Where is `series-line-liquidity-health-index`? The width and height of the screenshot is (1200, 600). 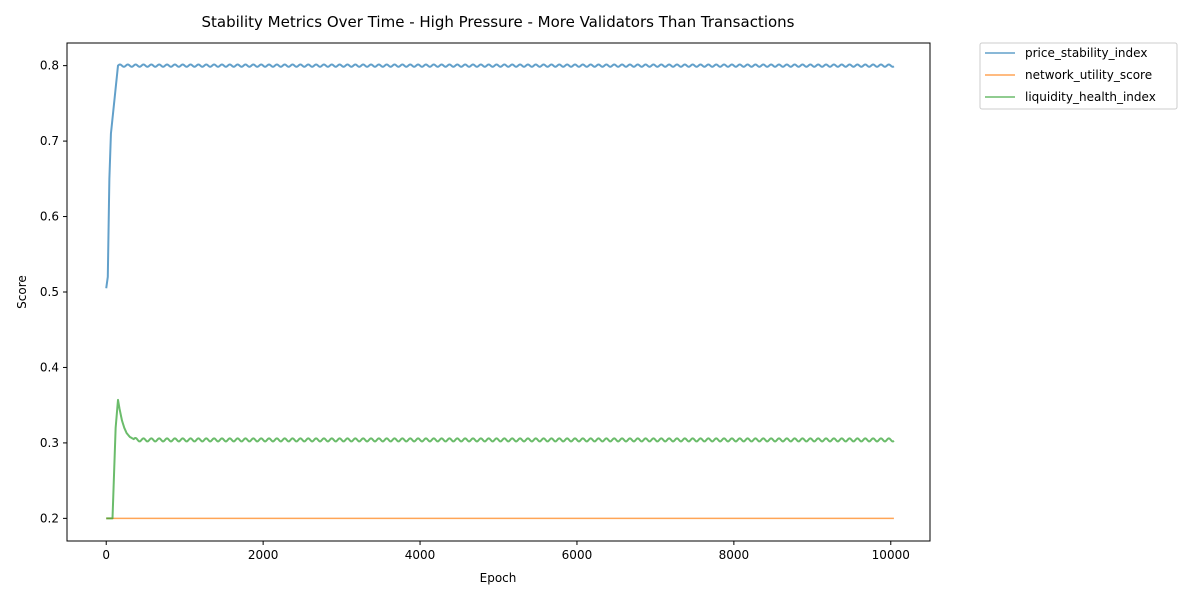 series-line-liquidity-health-index is located at coordinates (500, 459).